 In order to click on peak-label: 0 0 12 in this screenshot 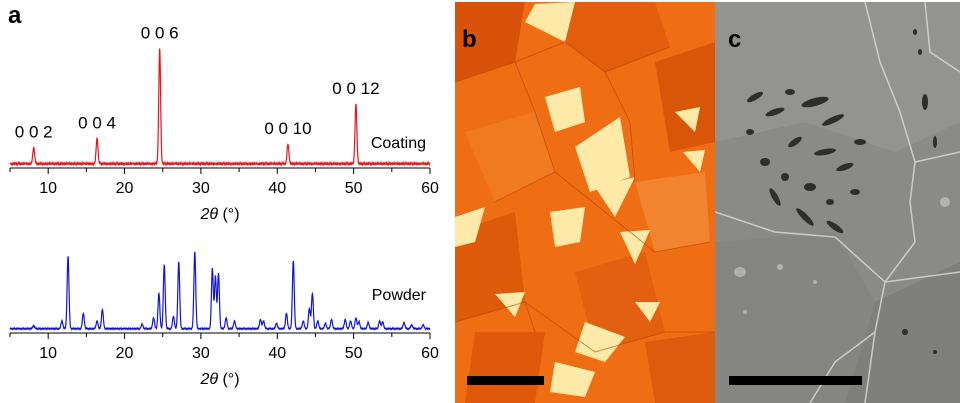, I will do `click(355, 88)`.